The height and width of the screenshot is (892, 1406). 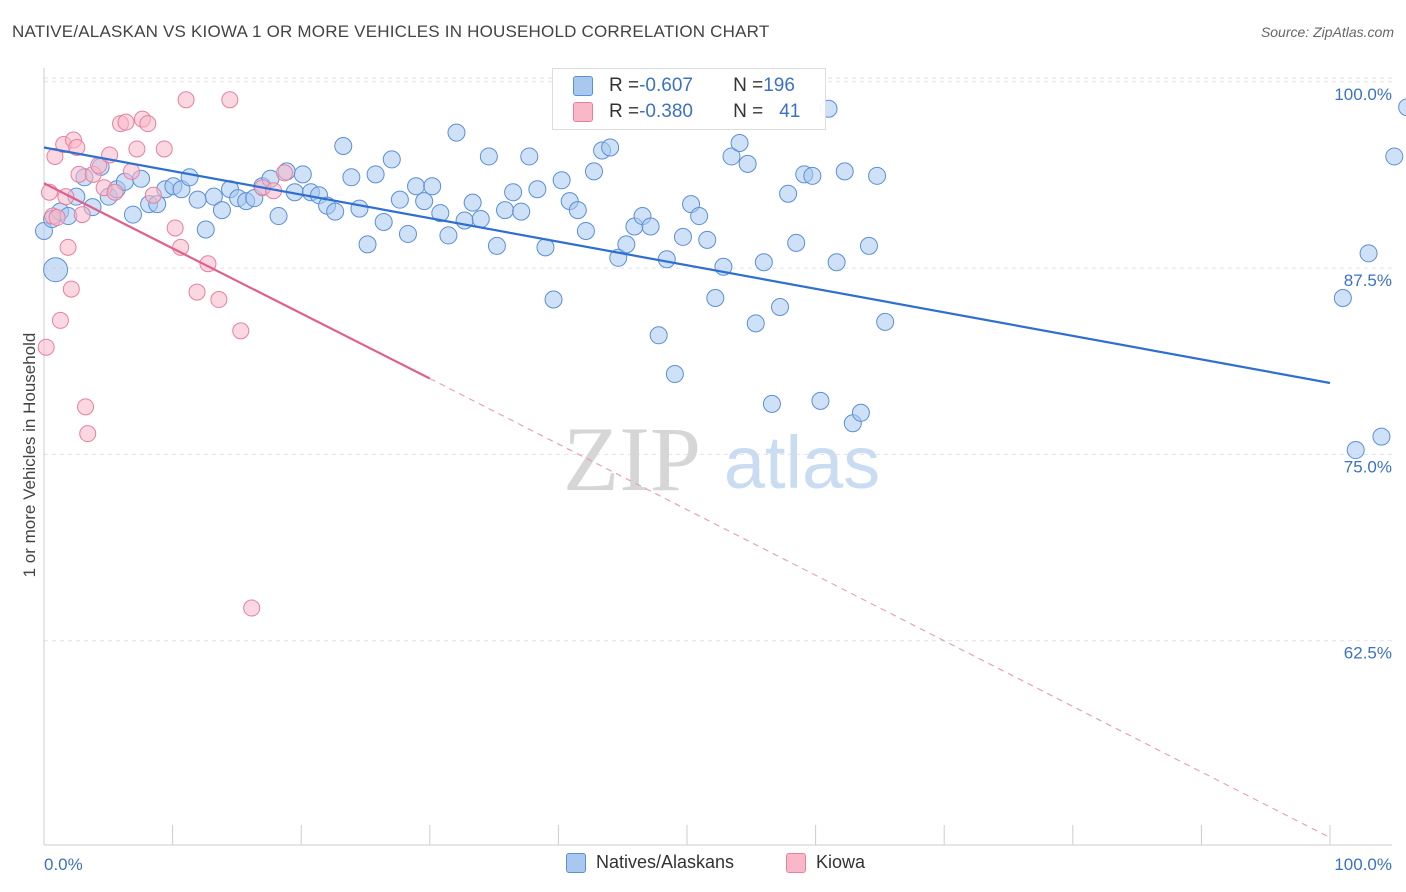 I want to click on legend-item-kiowa: Kiowa, so click(x=825, y=862).